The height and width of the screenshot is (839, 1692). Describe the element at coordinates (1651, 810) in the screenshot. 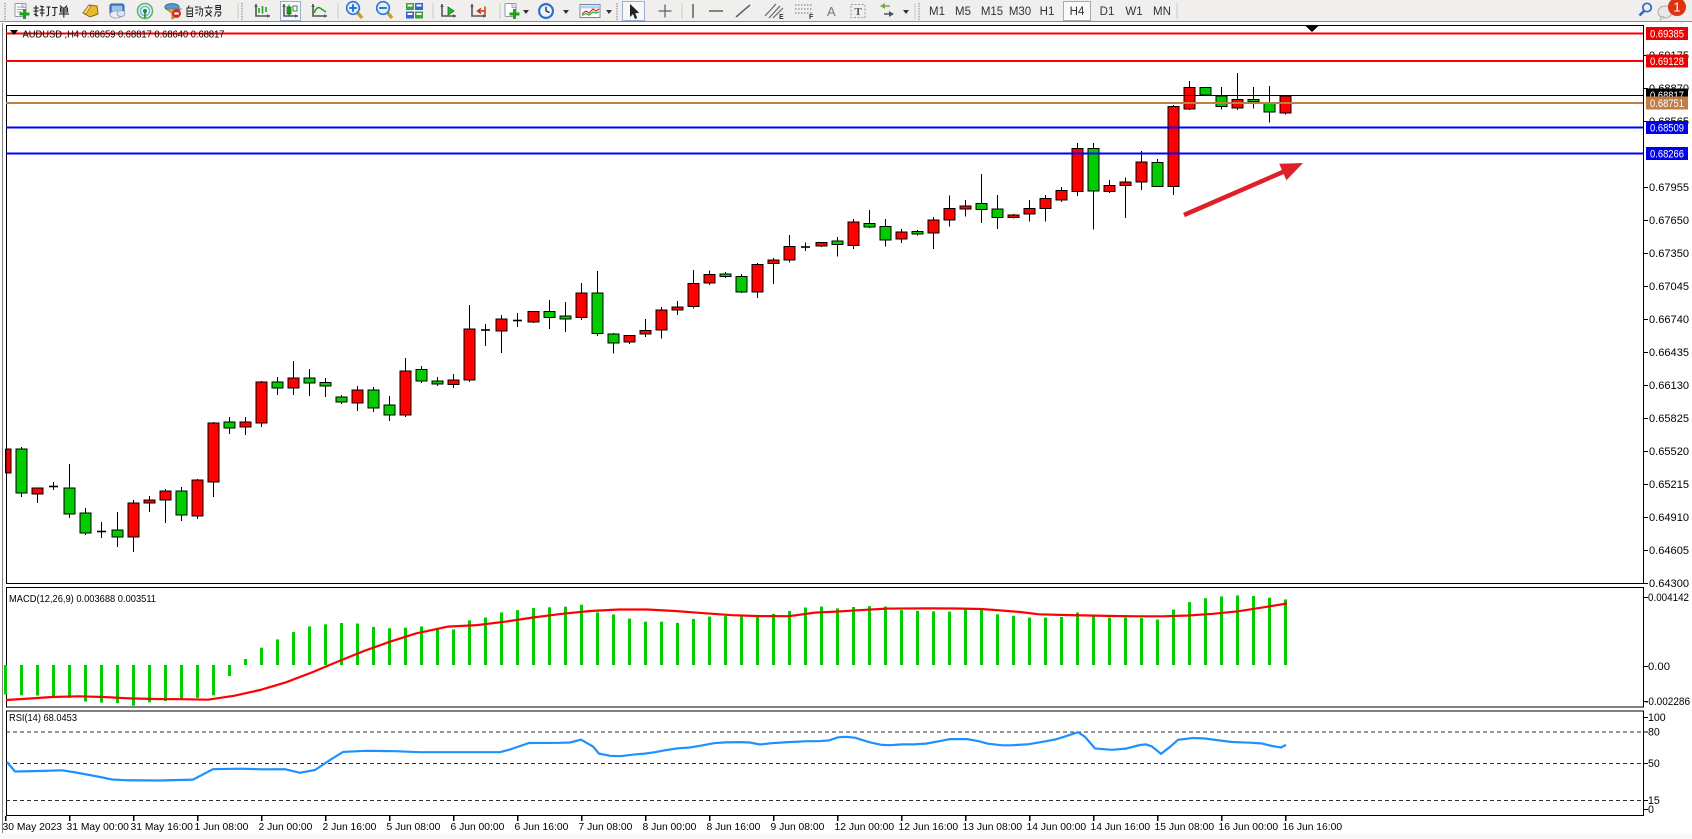

I see `svg-text: 0` at that location.